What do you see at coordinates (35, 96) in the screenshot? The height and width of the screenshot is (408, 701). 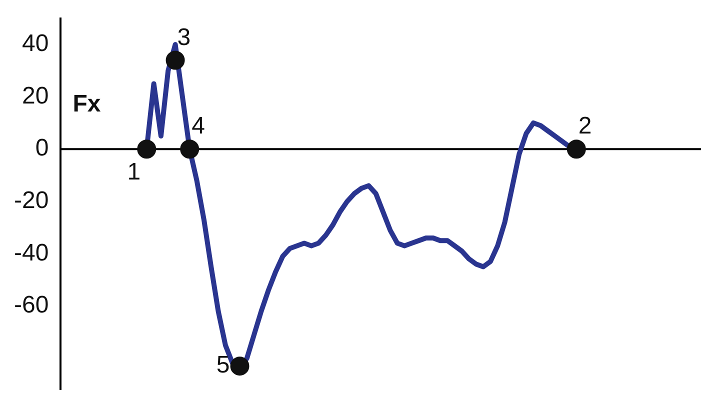 I see `y-tick-label: 20` at bounding box center [35, 96].